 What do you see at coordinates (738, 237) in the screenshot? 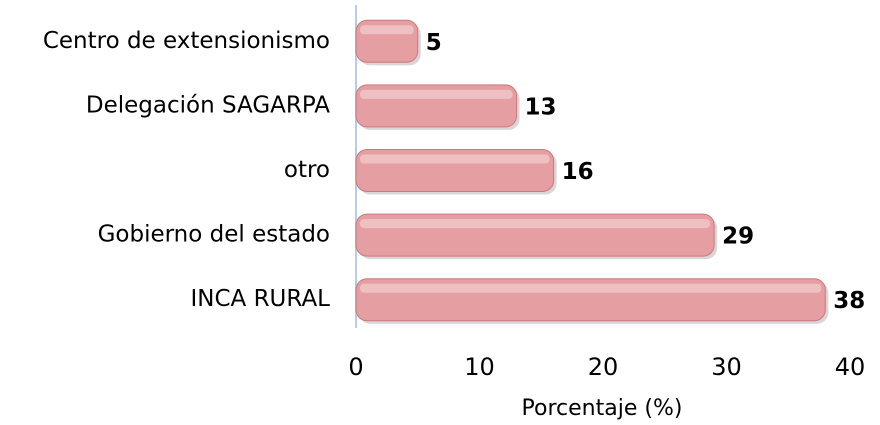
I see `value-label: 29` at bounding box center [738, 237].